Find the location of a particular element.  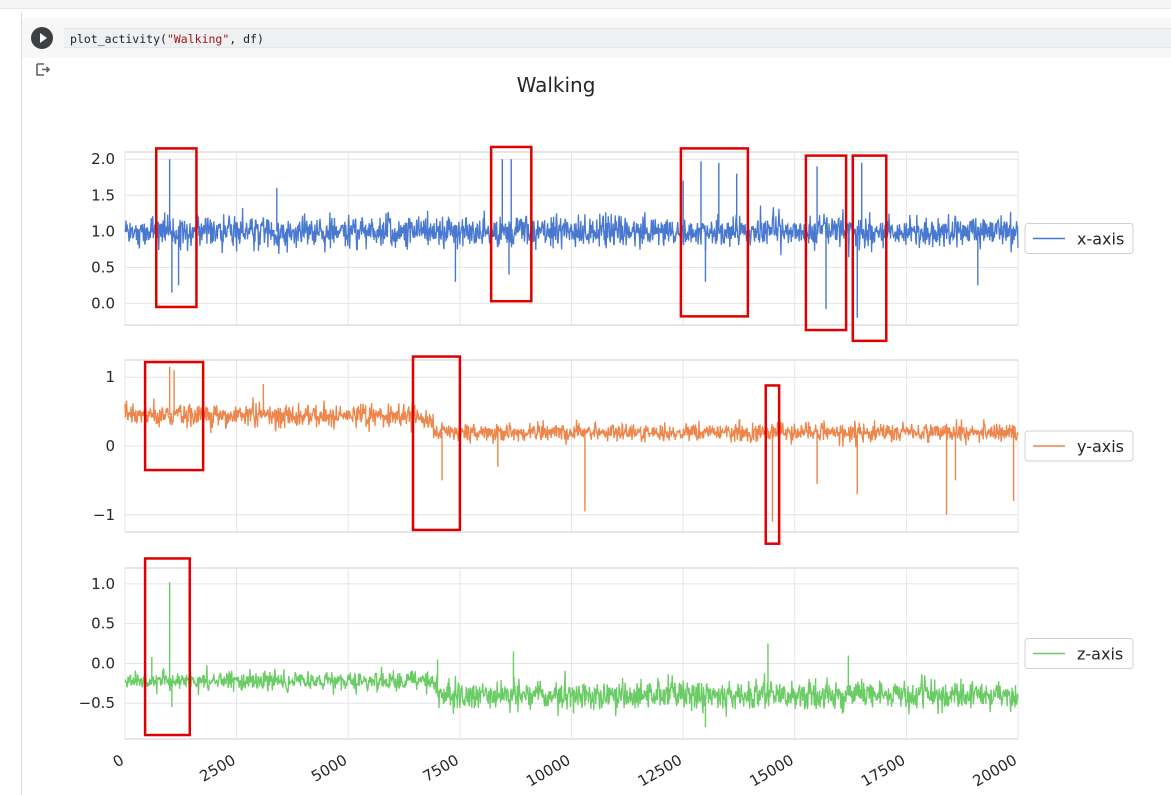

series-line-y-axis is located at coordinates (571, 422).